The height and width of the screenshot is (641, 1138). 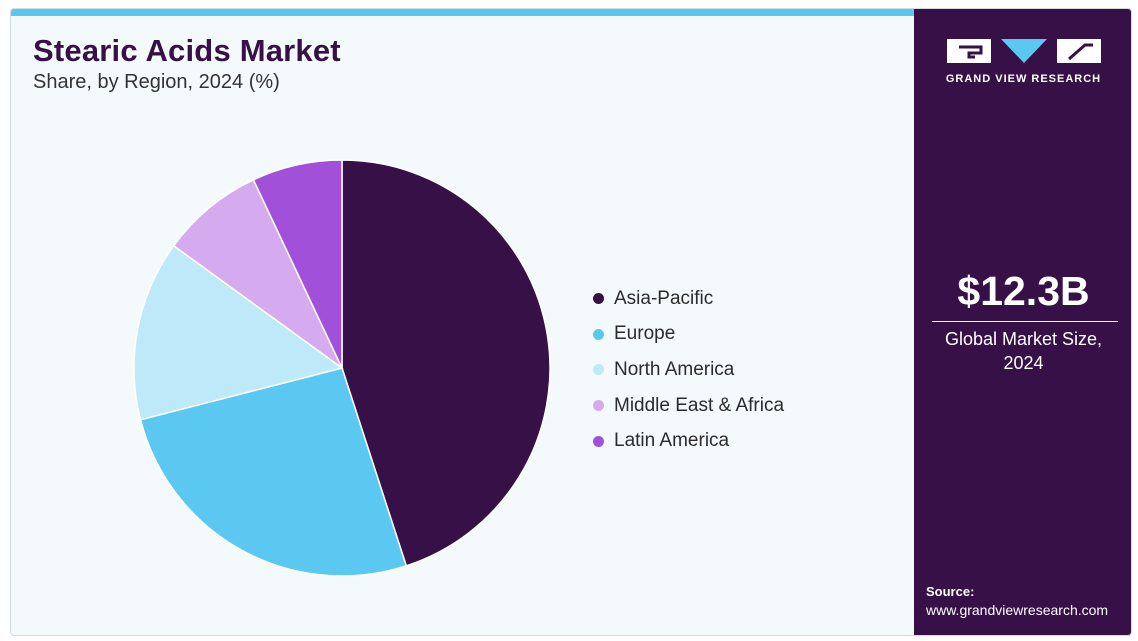 What do you see at coordinates (297, 264) in the screenshot?
I see `pie-slice-latin-america` at bounding box center [297, 264].